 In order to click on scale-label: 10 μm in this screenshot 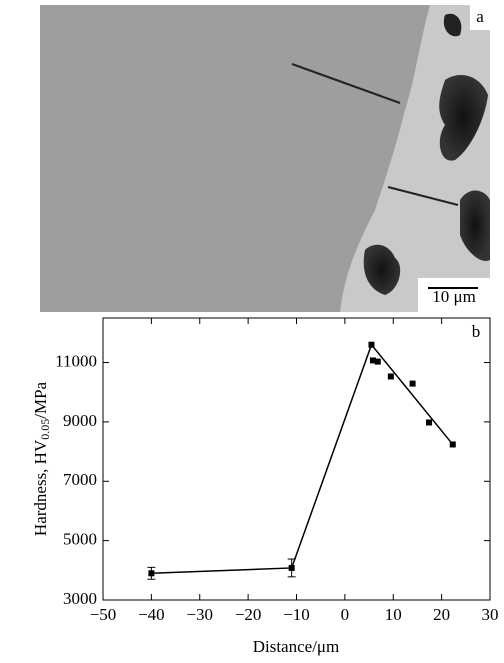, I will do `click(454, 296)`.